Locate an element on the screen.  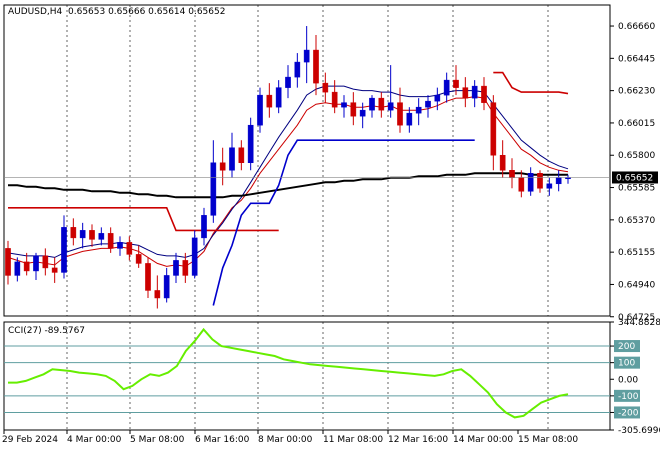
price-tick-label: 0.64940 is located at coordinates (636, 285).